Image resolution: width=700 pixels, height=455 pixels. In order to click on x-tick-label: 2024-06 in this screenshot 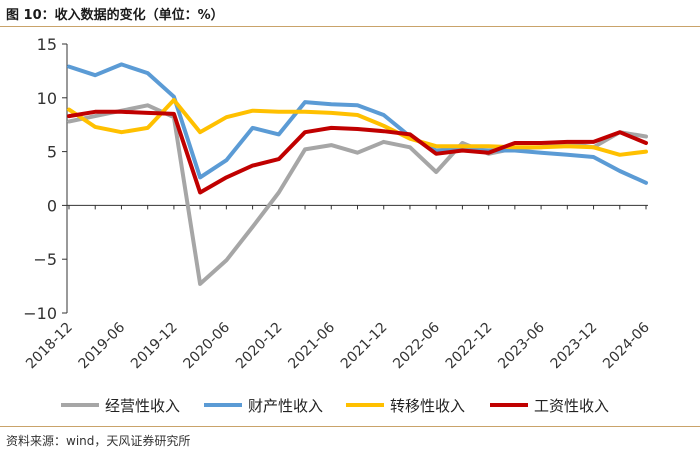, I will do `click(626, 345)`.